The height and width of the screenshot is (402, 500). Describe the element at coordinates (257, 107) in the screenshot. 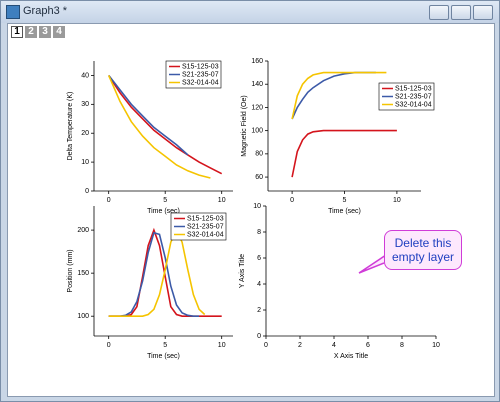

I see `y-tick-label: 120` at that location.